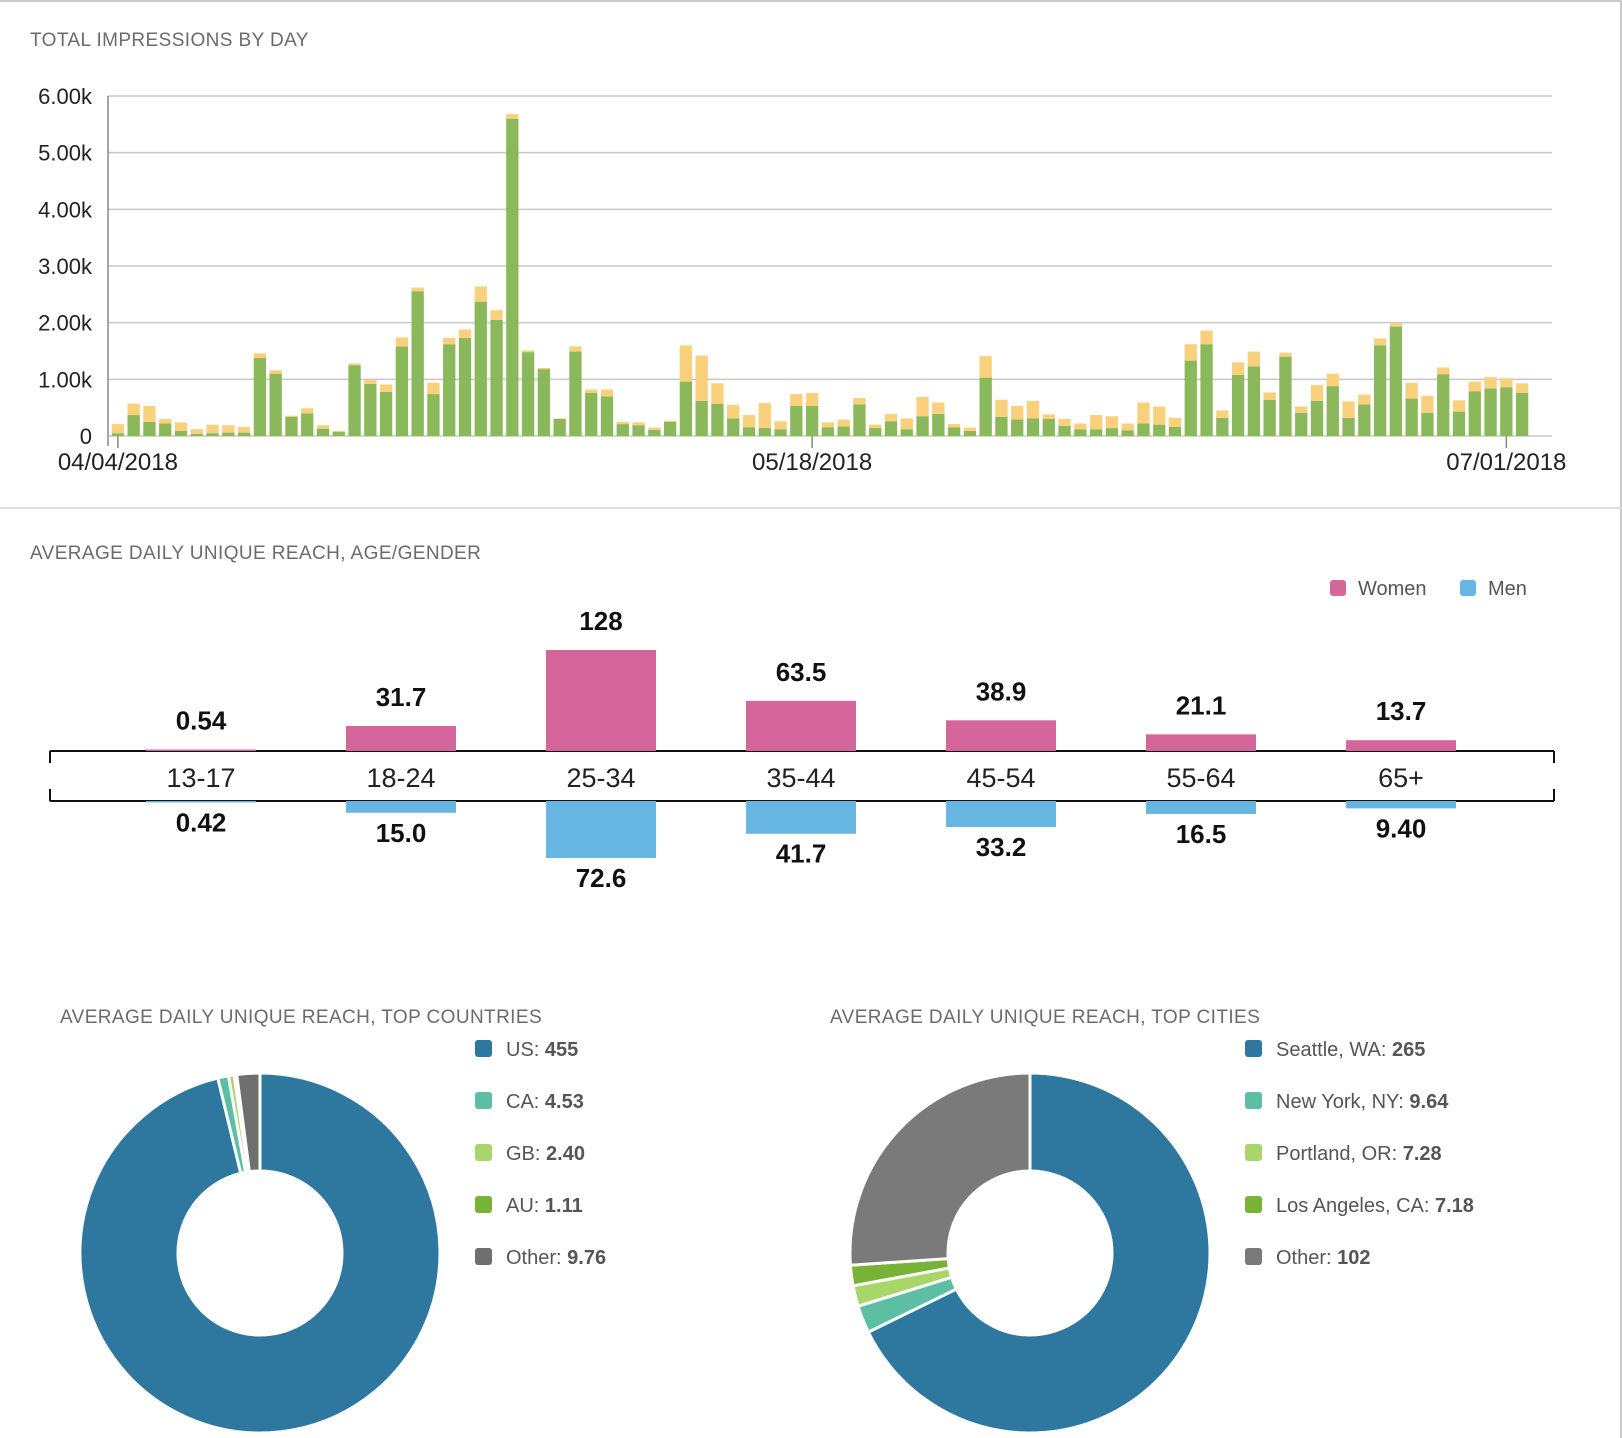 This screenshot has width=1622, height=1438. What do you see at coordinates (811, 508) in the screenshot?
I see `section-divider` at bounding box center [811, 508].